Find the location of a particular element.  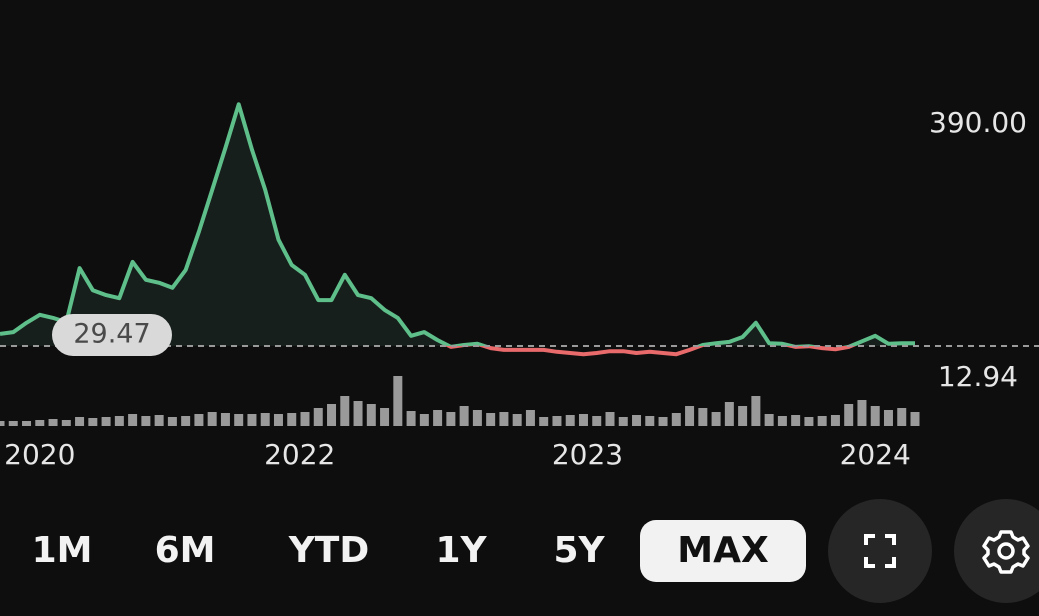

range-button-selected is located at coordinates (723, 551).